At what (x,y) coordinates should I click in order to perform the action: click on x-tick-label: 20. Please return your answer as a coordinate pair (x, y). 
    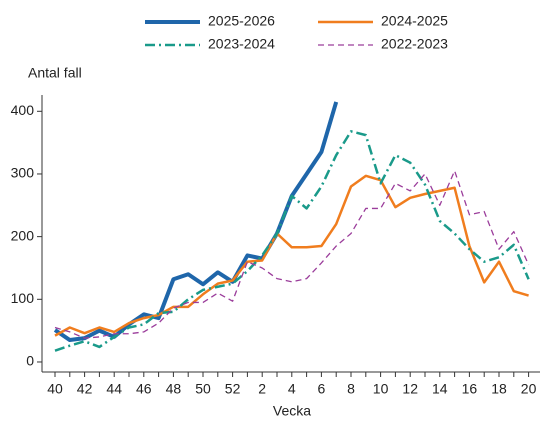
    Looking at the image, I should click on (529, 389).